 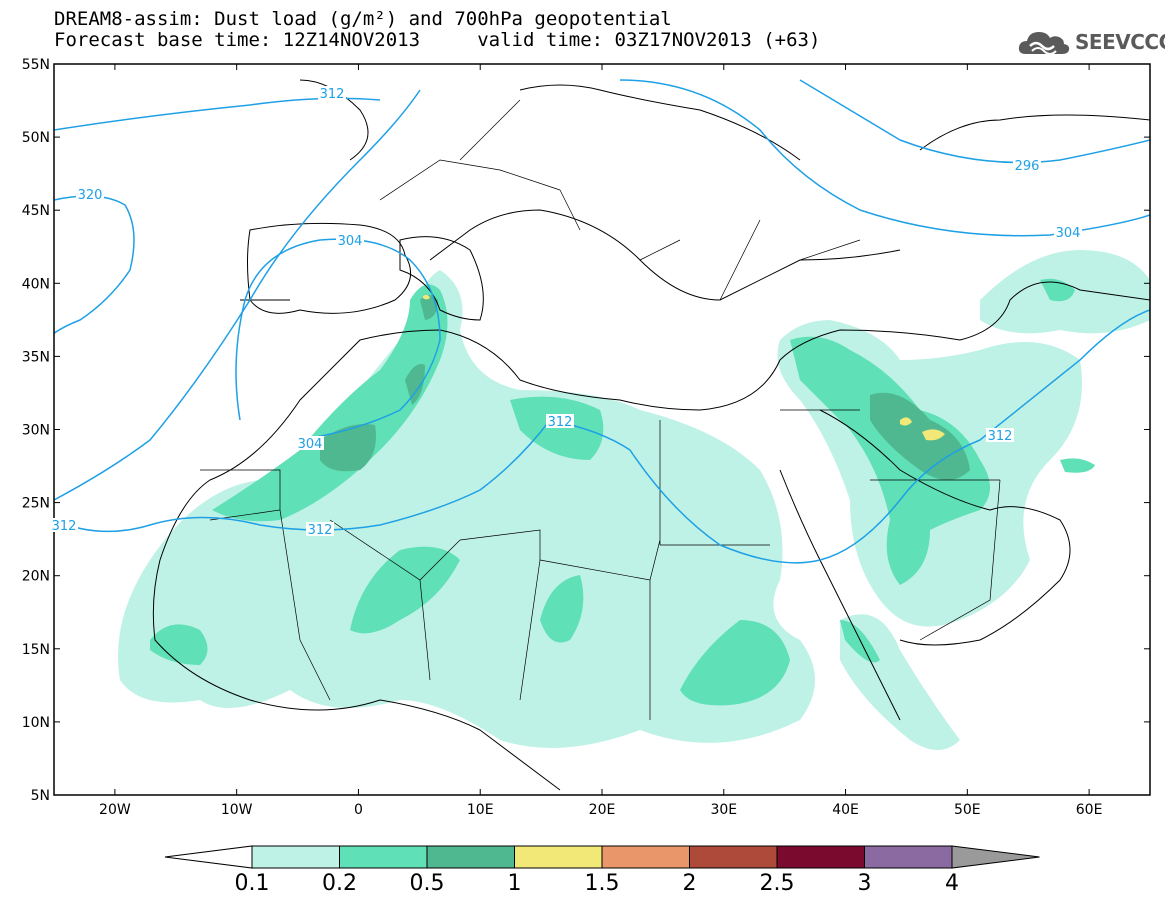 I want to click on lon-tick-label: 20E, so click(x=602, y=810).